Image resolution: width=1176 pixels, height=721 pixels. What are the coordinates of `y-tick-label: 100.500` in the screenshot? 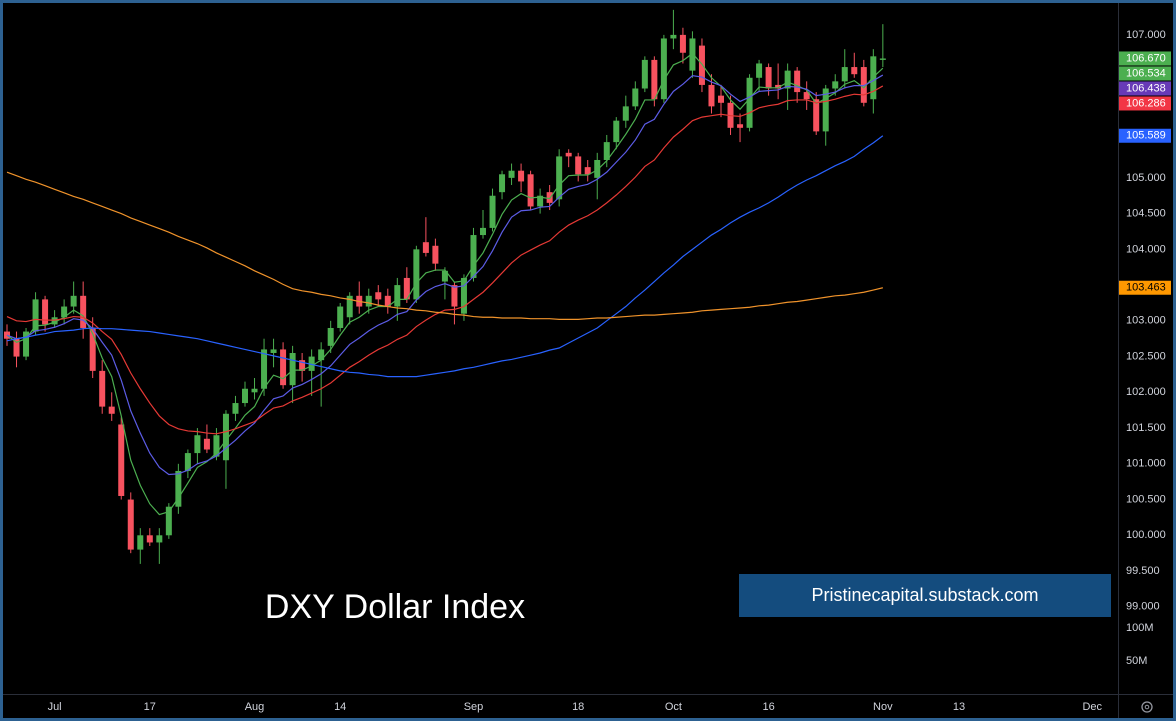 It's located at (1146, 499).